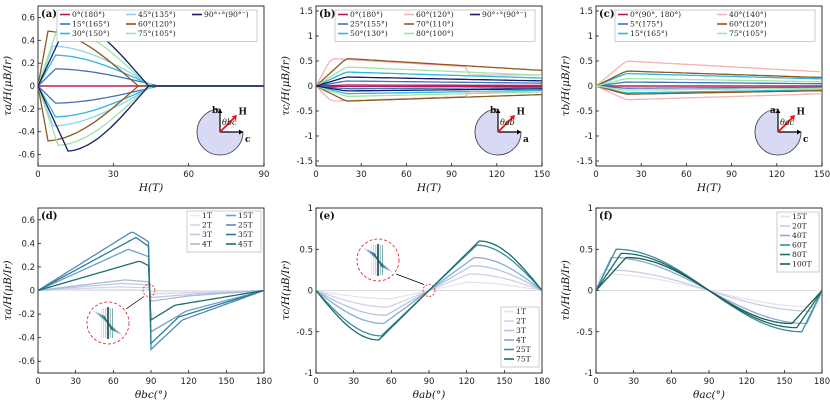 The height and width of the screenshot is (408, 830). Describe the element at coordinates (151, 94) in the screenshot. I see `series-line-neg-15°(165°)` at that location.